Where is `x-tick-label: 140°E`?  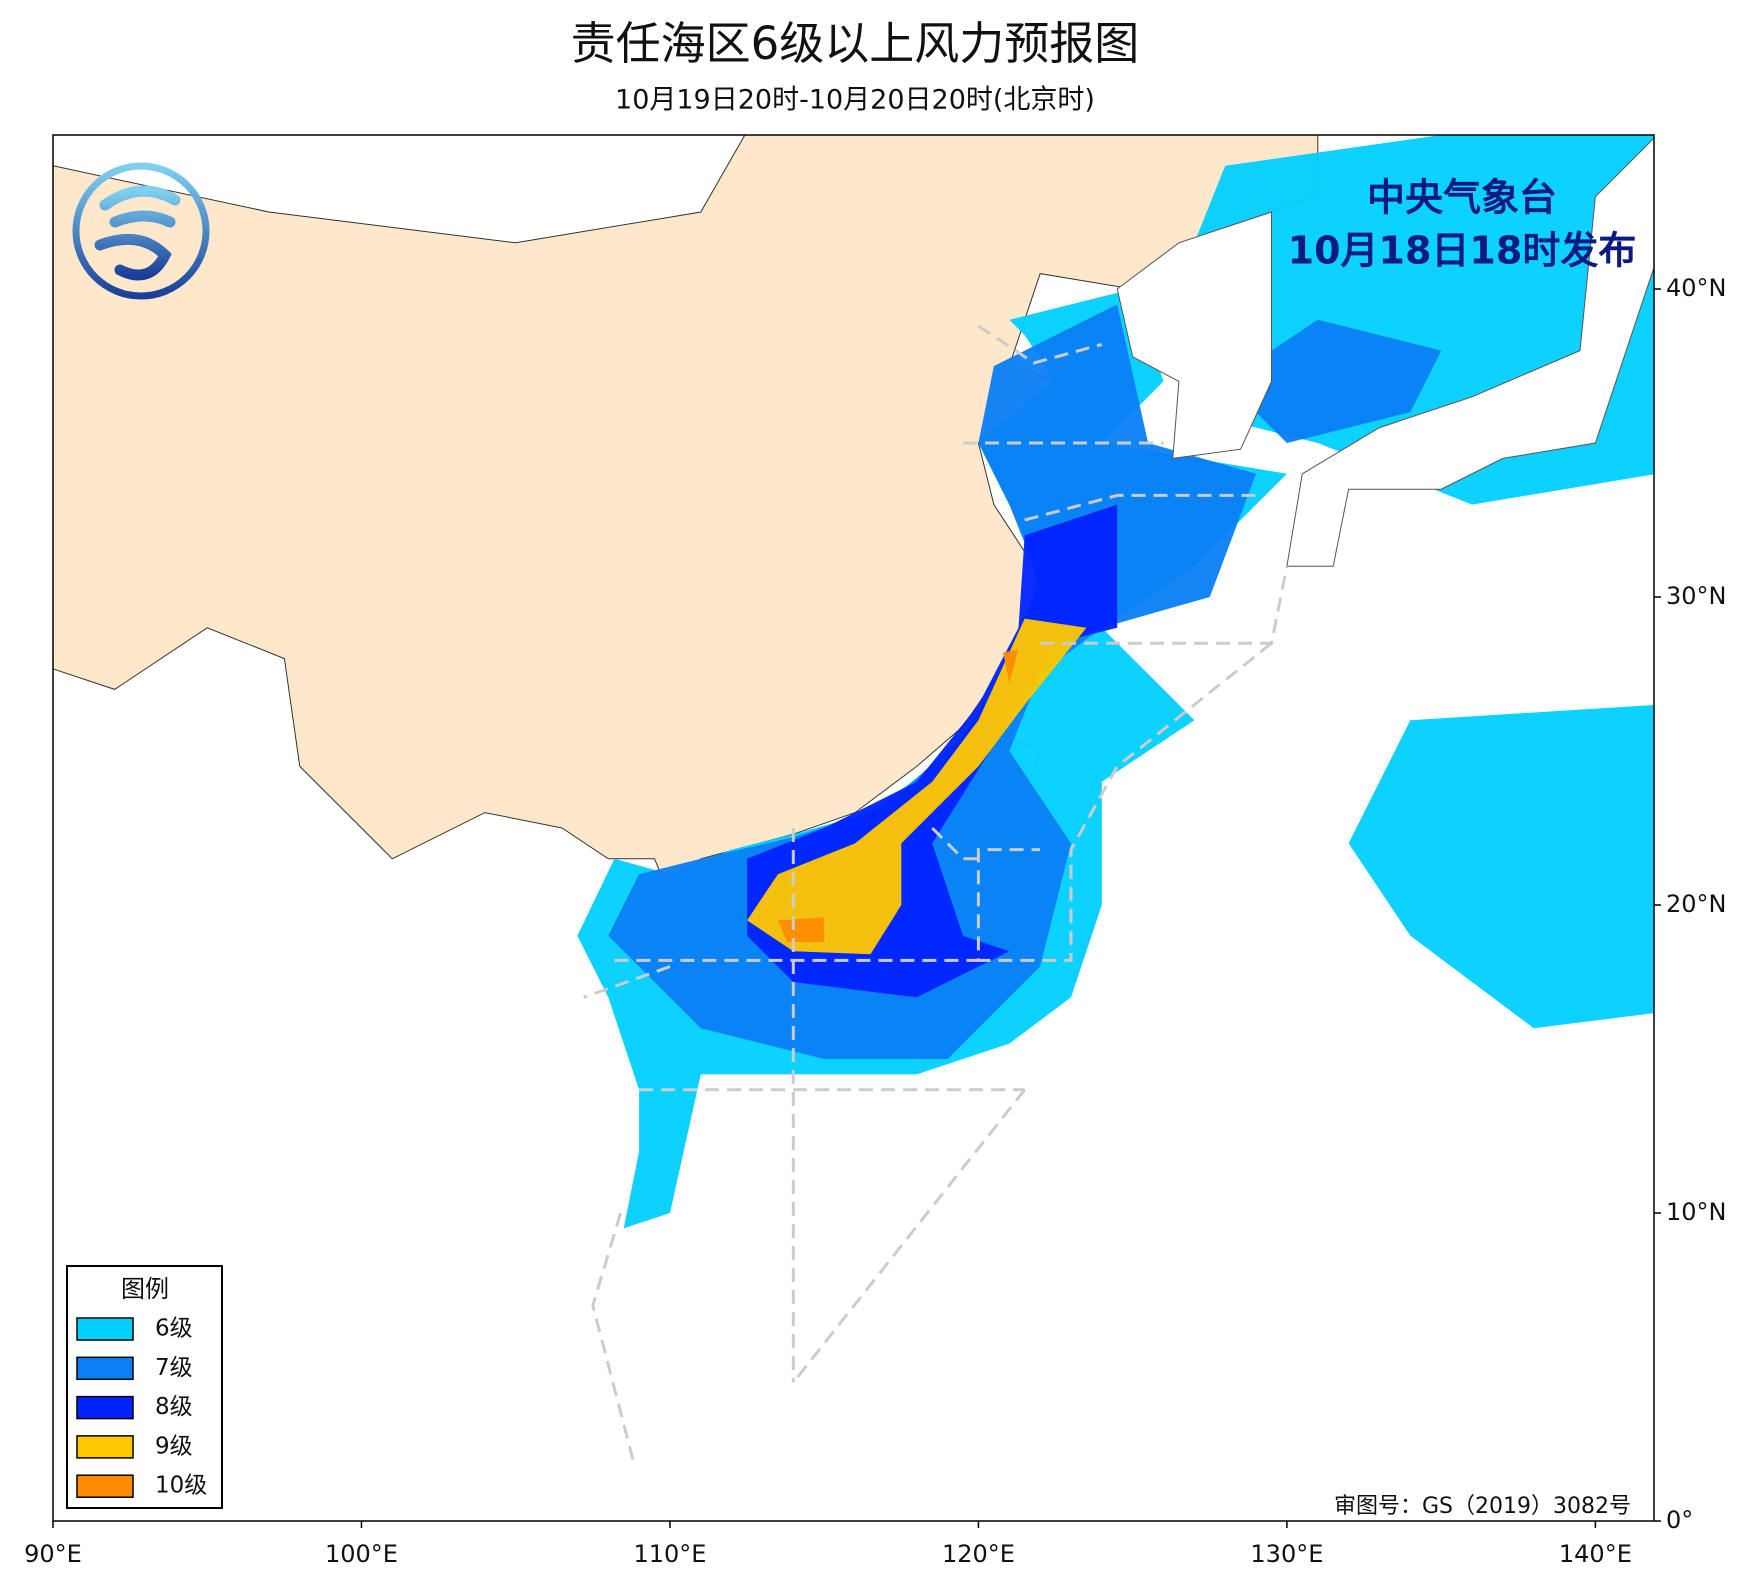
x-tick-label: 140°E is located at coordinates (1595, 1554).